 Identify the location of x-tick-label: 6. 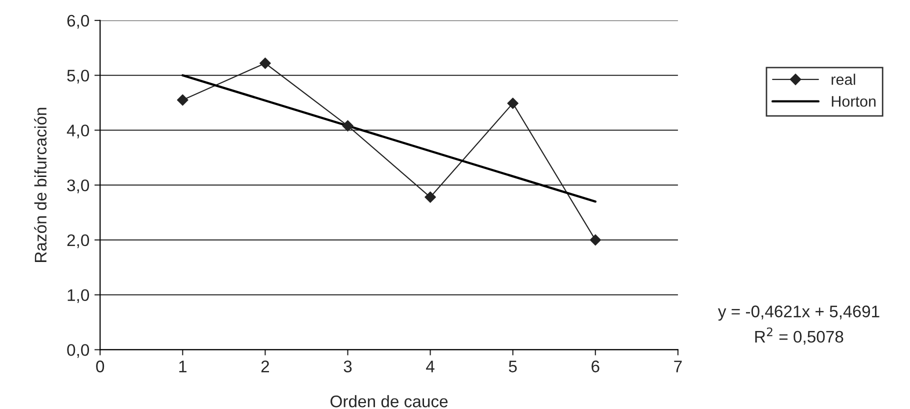
(596, 366).